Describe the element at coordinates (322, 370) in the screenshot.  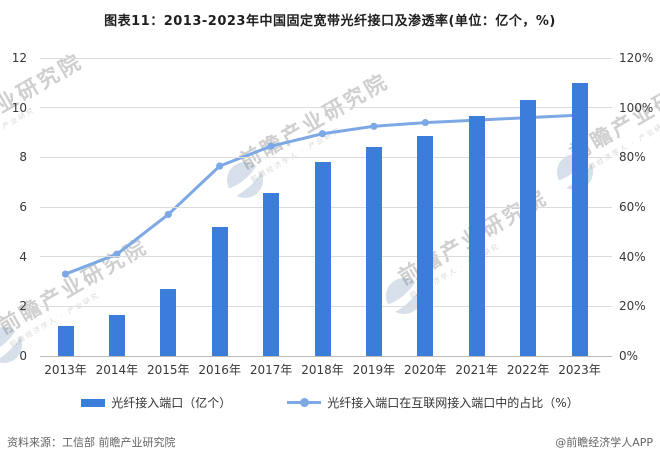
I see `x-axis-label: 2018年` at that location.